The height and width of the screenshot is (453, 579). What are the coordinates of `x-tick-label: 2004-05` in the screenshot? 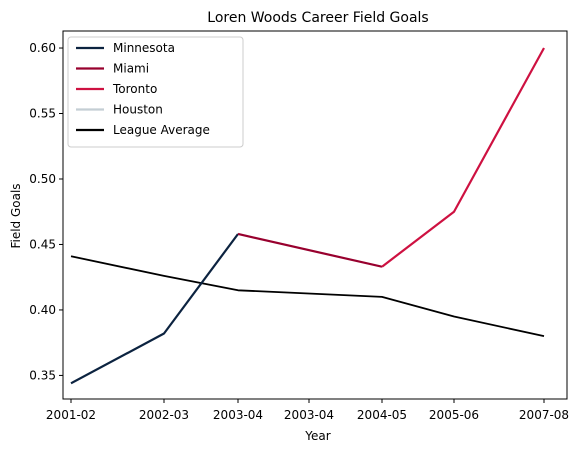 It's located at (382, 415).